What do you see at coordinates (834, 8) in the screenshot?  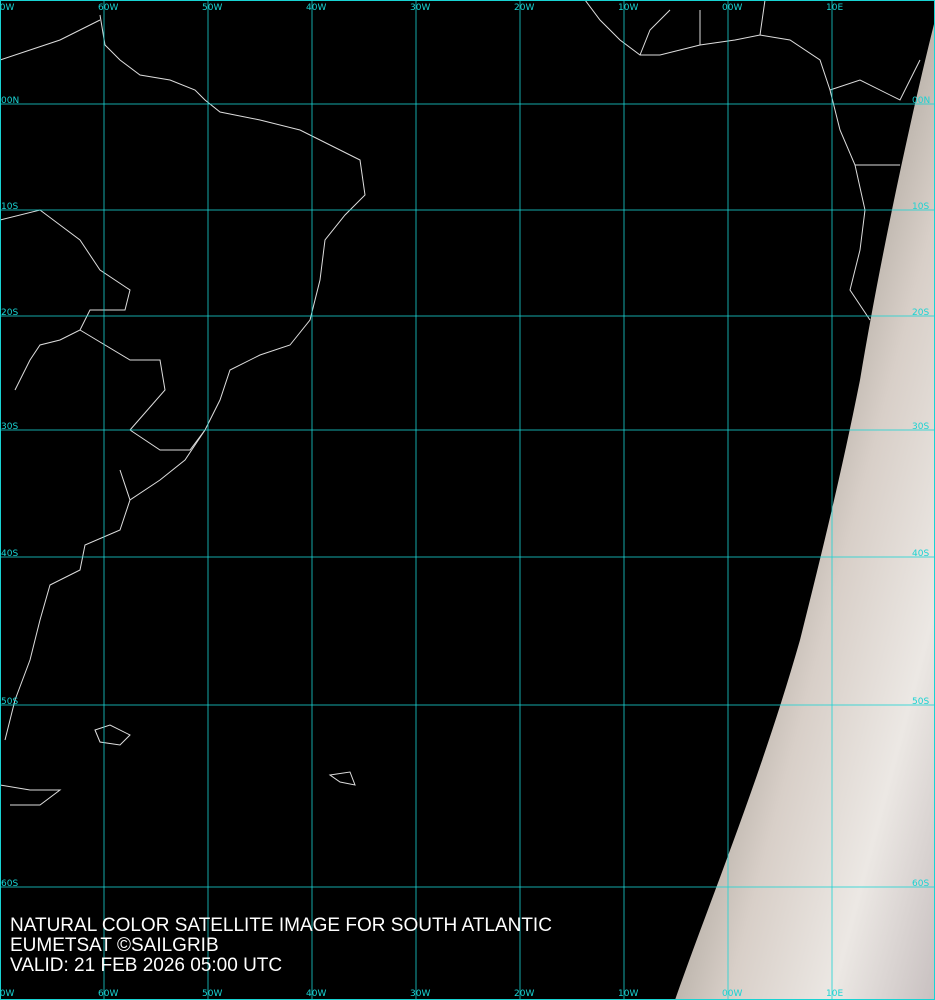 I see `lon-label-top: 10E` at bounding box center [834, 8].